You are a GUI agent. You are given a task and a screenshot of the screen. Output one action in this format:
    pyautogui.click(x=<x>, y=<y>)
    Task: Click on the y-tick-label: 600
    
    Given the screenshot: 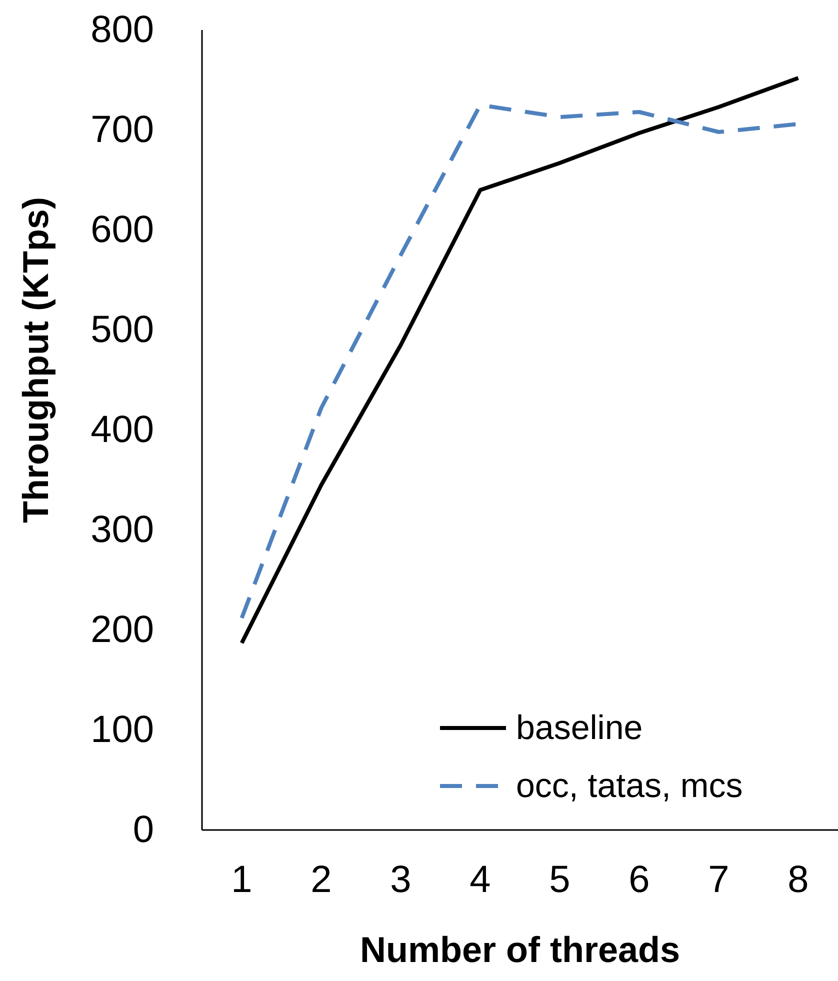 What is the action you would take?
    pyautogui.click(x=122, y=230)
    